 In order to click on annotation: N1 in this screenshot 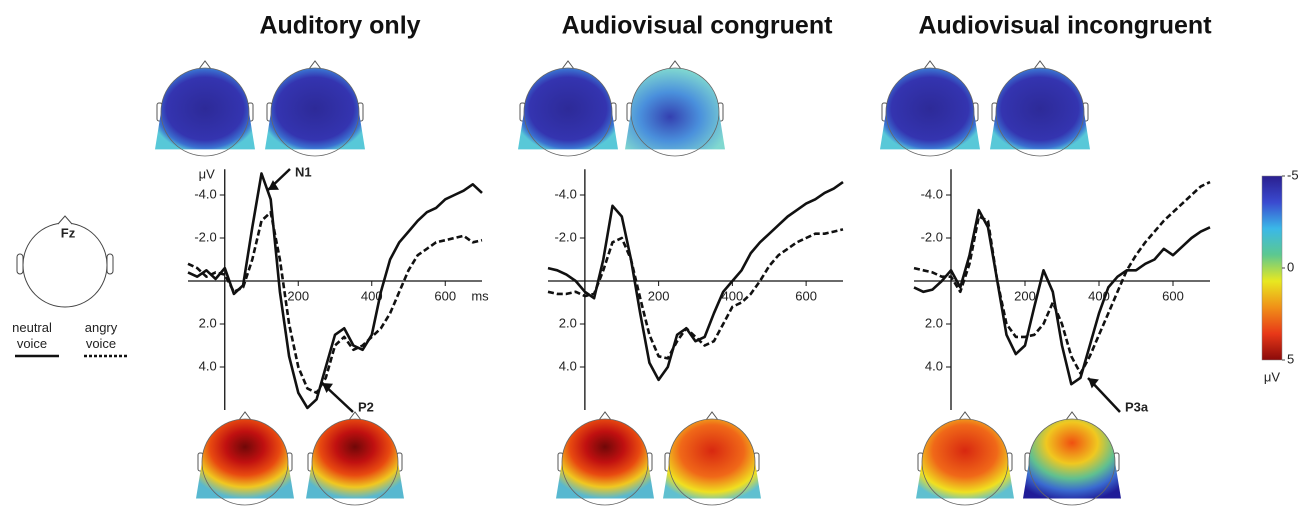, I will do `click(303, 171)`.